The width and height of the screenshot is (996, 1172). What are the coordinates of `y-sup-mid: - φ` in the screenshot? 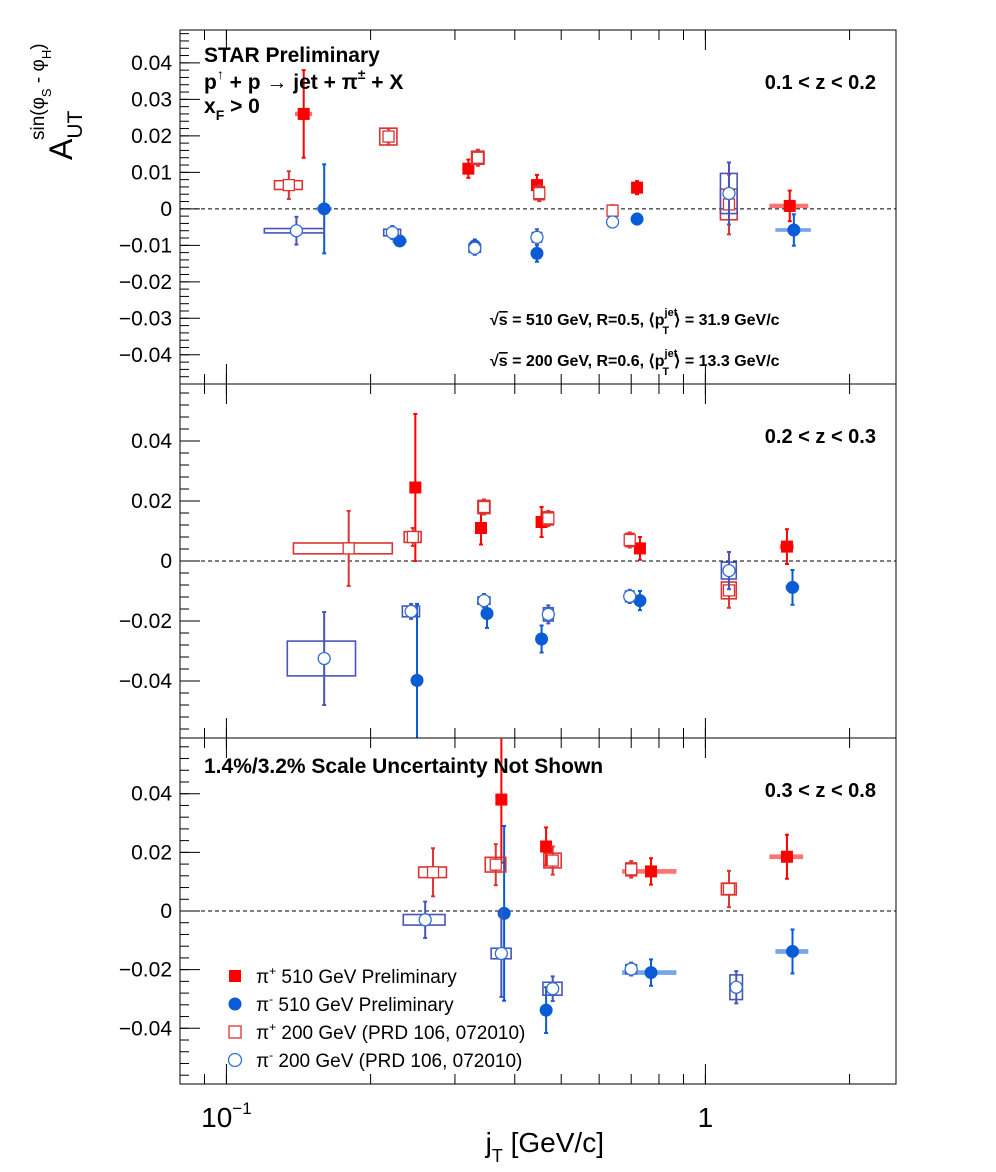 It's located at (38, 73).